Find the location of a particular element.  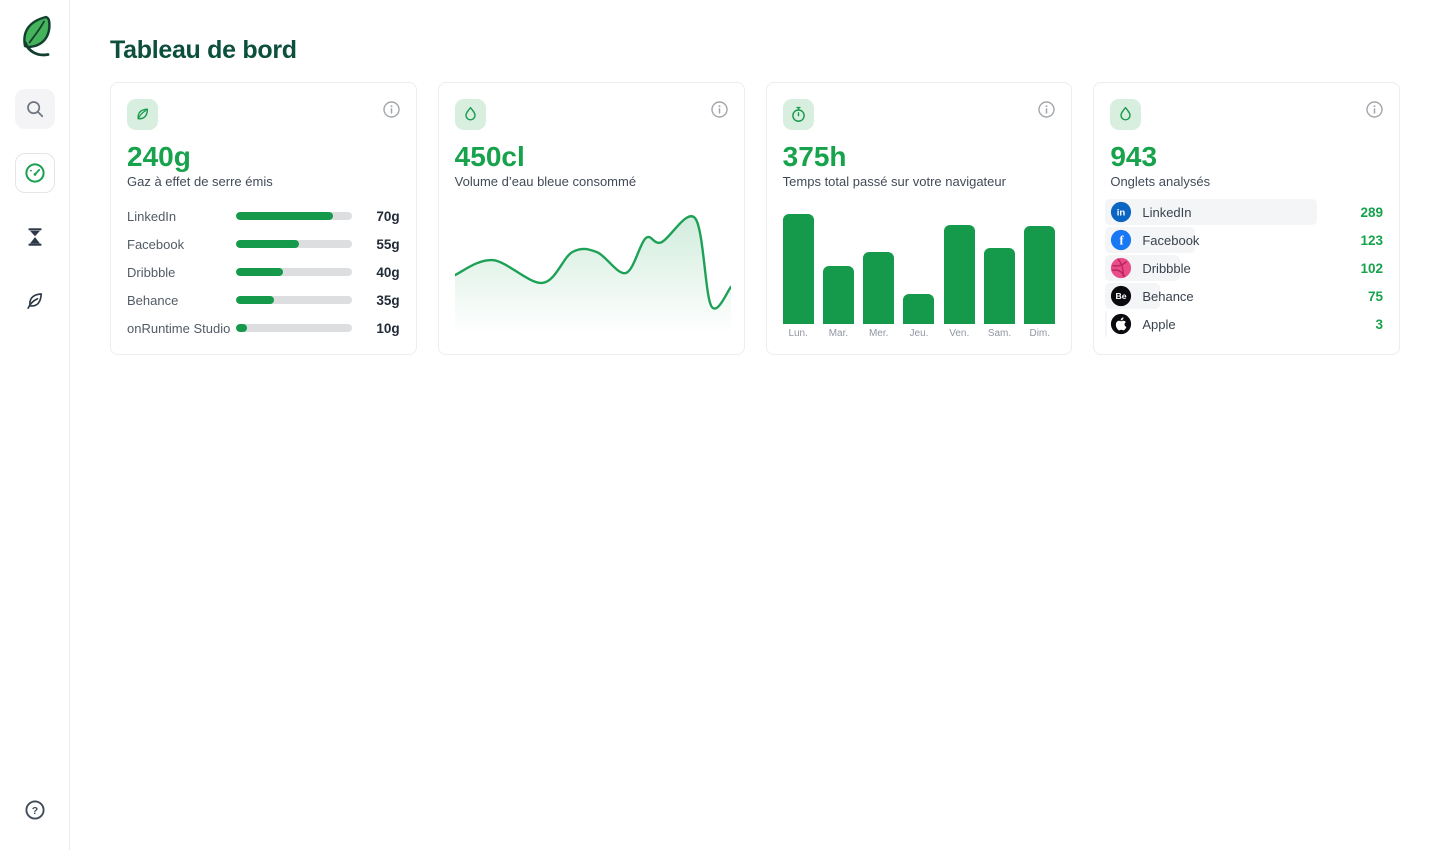

metric-label: Dribbble is located at coordinates (151, 272).